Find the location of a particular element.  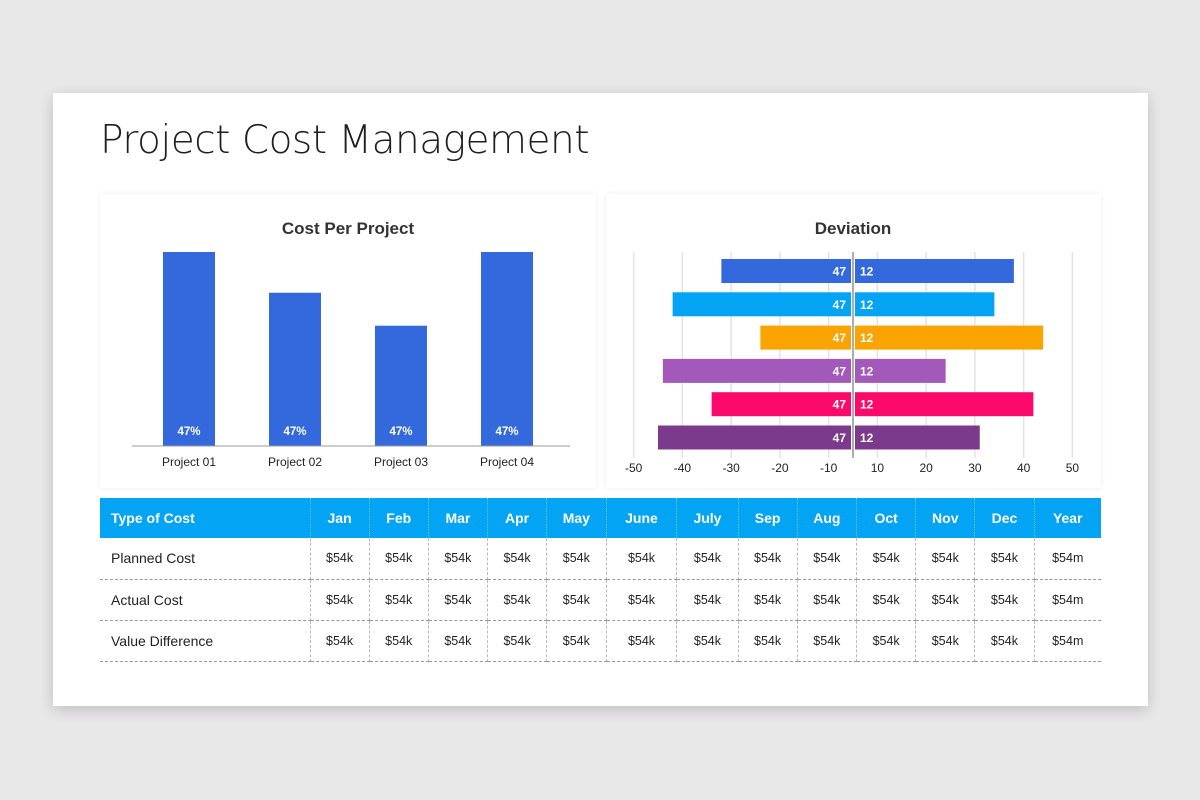

column-header: Year is located at coordinates (1067, 518).